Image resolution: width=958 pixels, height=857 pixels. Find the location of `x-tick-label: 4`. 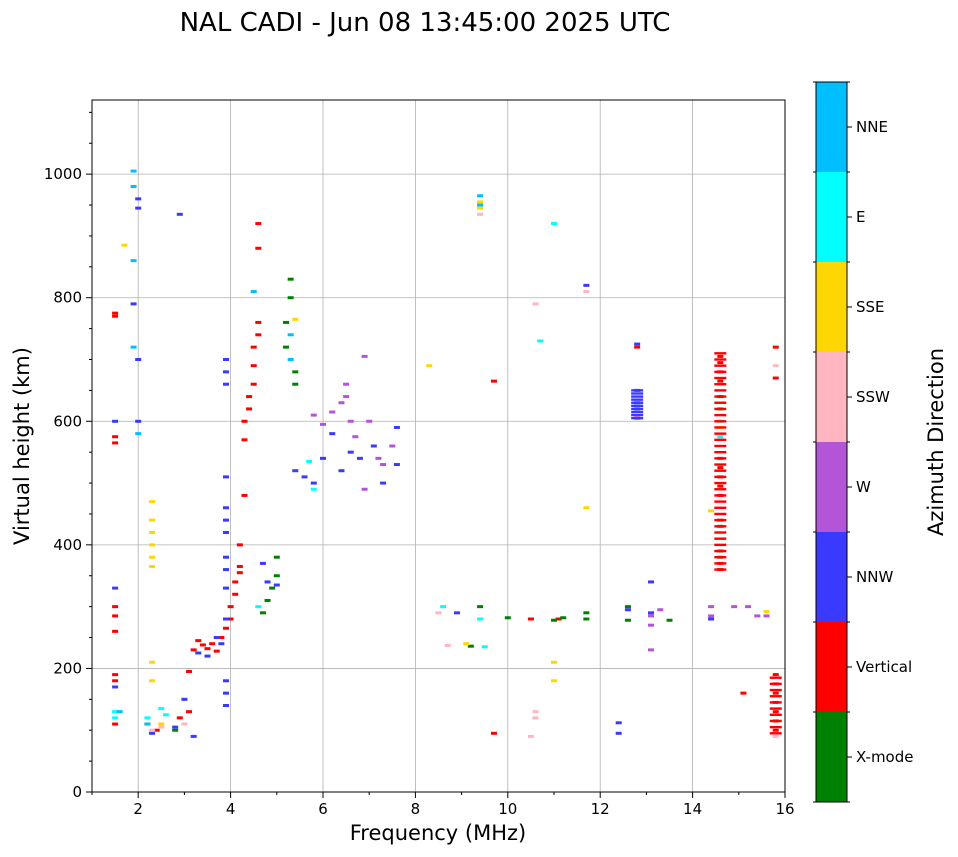

x-tick-label: 4 is located at coordinates (231, 809).